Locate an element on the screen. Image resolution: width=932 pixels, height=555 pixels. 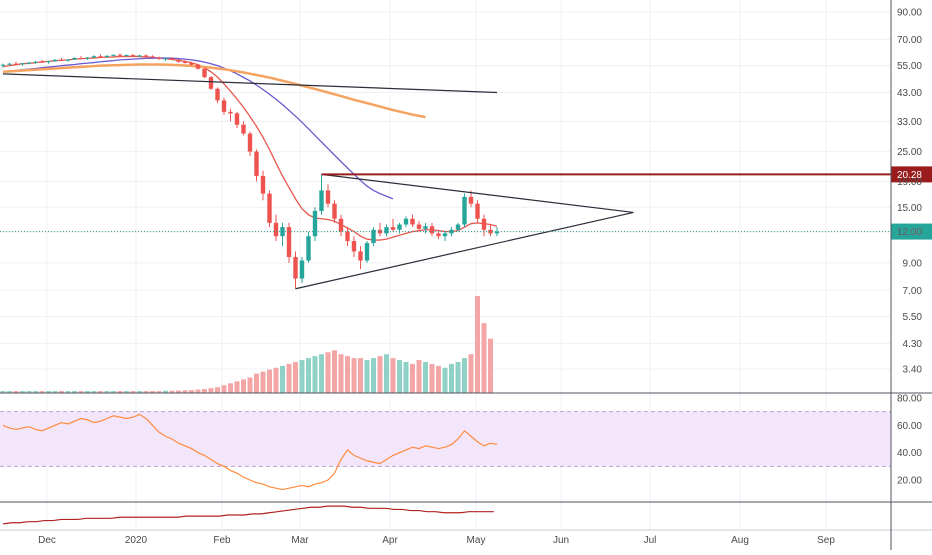
time-label-8: Aug is located at coordinates (740, 540).